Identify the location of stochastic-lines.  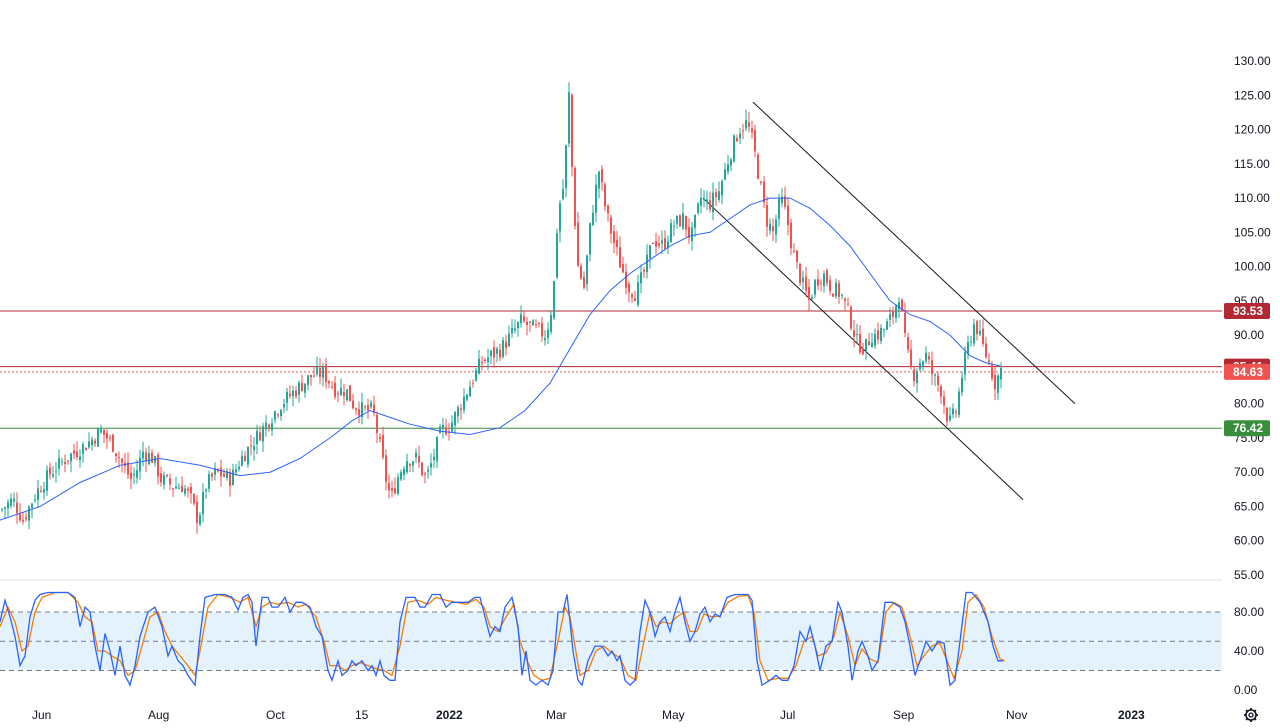
(503, 639).